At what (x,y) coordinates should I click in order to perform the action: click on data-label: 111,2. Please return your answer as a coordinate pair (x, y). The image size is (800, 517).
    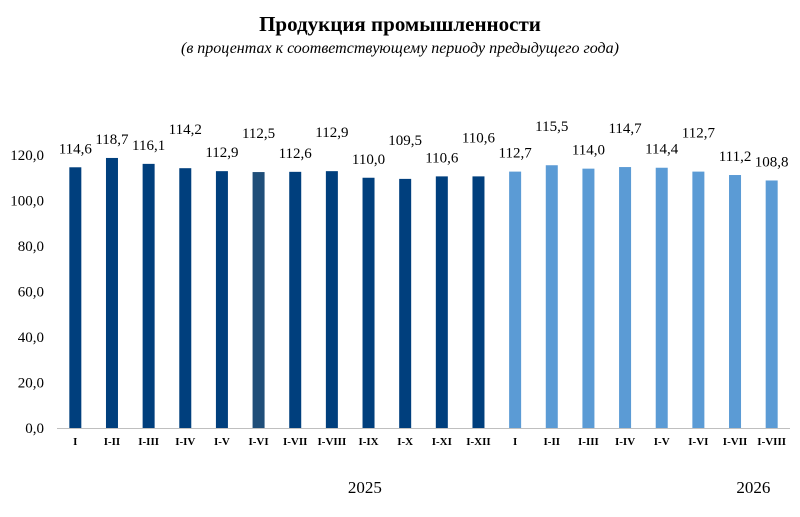
    Looking at the image, I should click on (735, 157).